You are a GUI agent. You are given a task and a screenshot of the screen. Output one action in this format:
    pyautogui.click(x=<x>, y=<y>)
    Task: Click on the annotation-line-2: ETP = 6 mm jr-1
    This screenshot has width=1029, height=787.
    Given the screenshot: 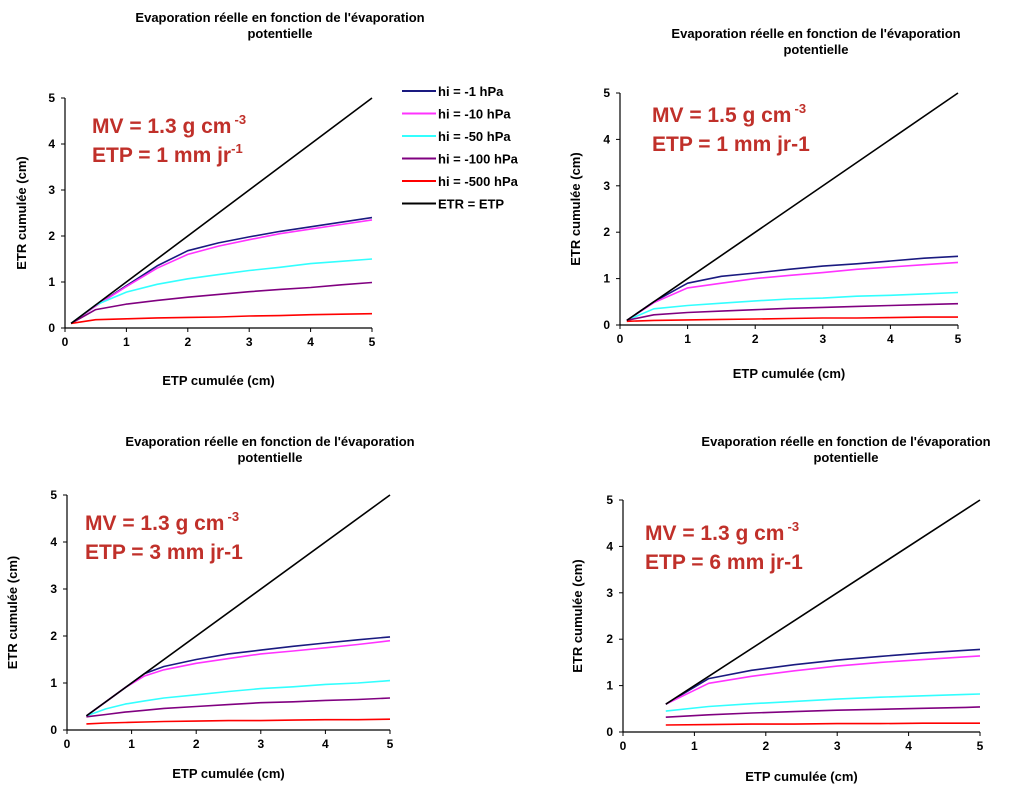 What is the action you would take?
    pyautogui.click(x=724, y=562)
    